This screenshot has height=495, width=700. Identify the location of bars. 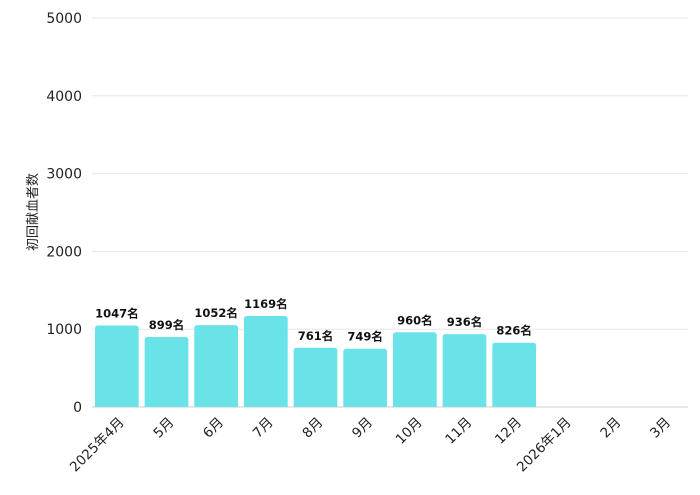
(315, 361).